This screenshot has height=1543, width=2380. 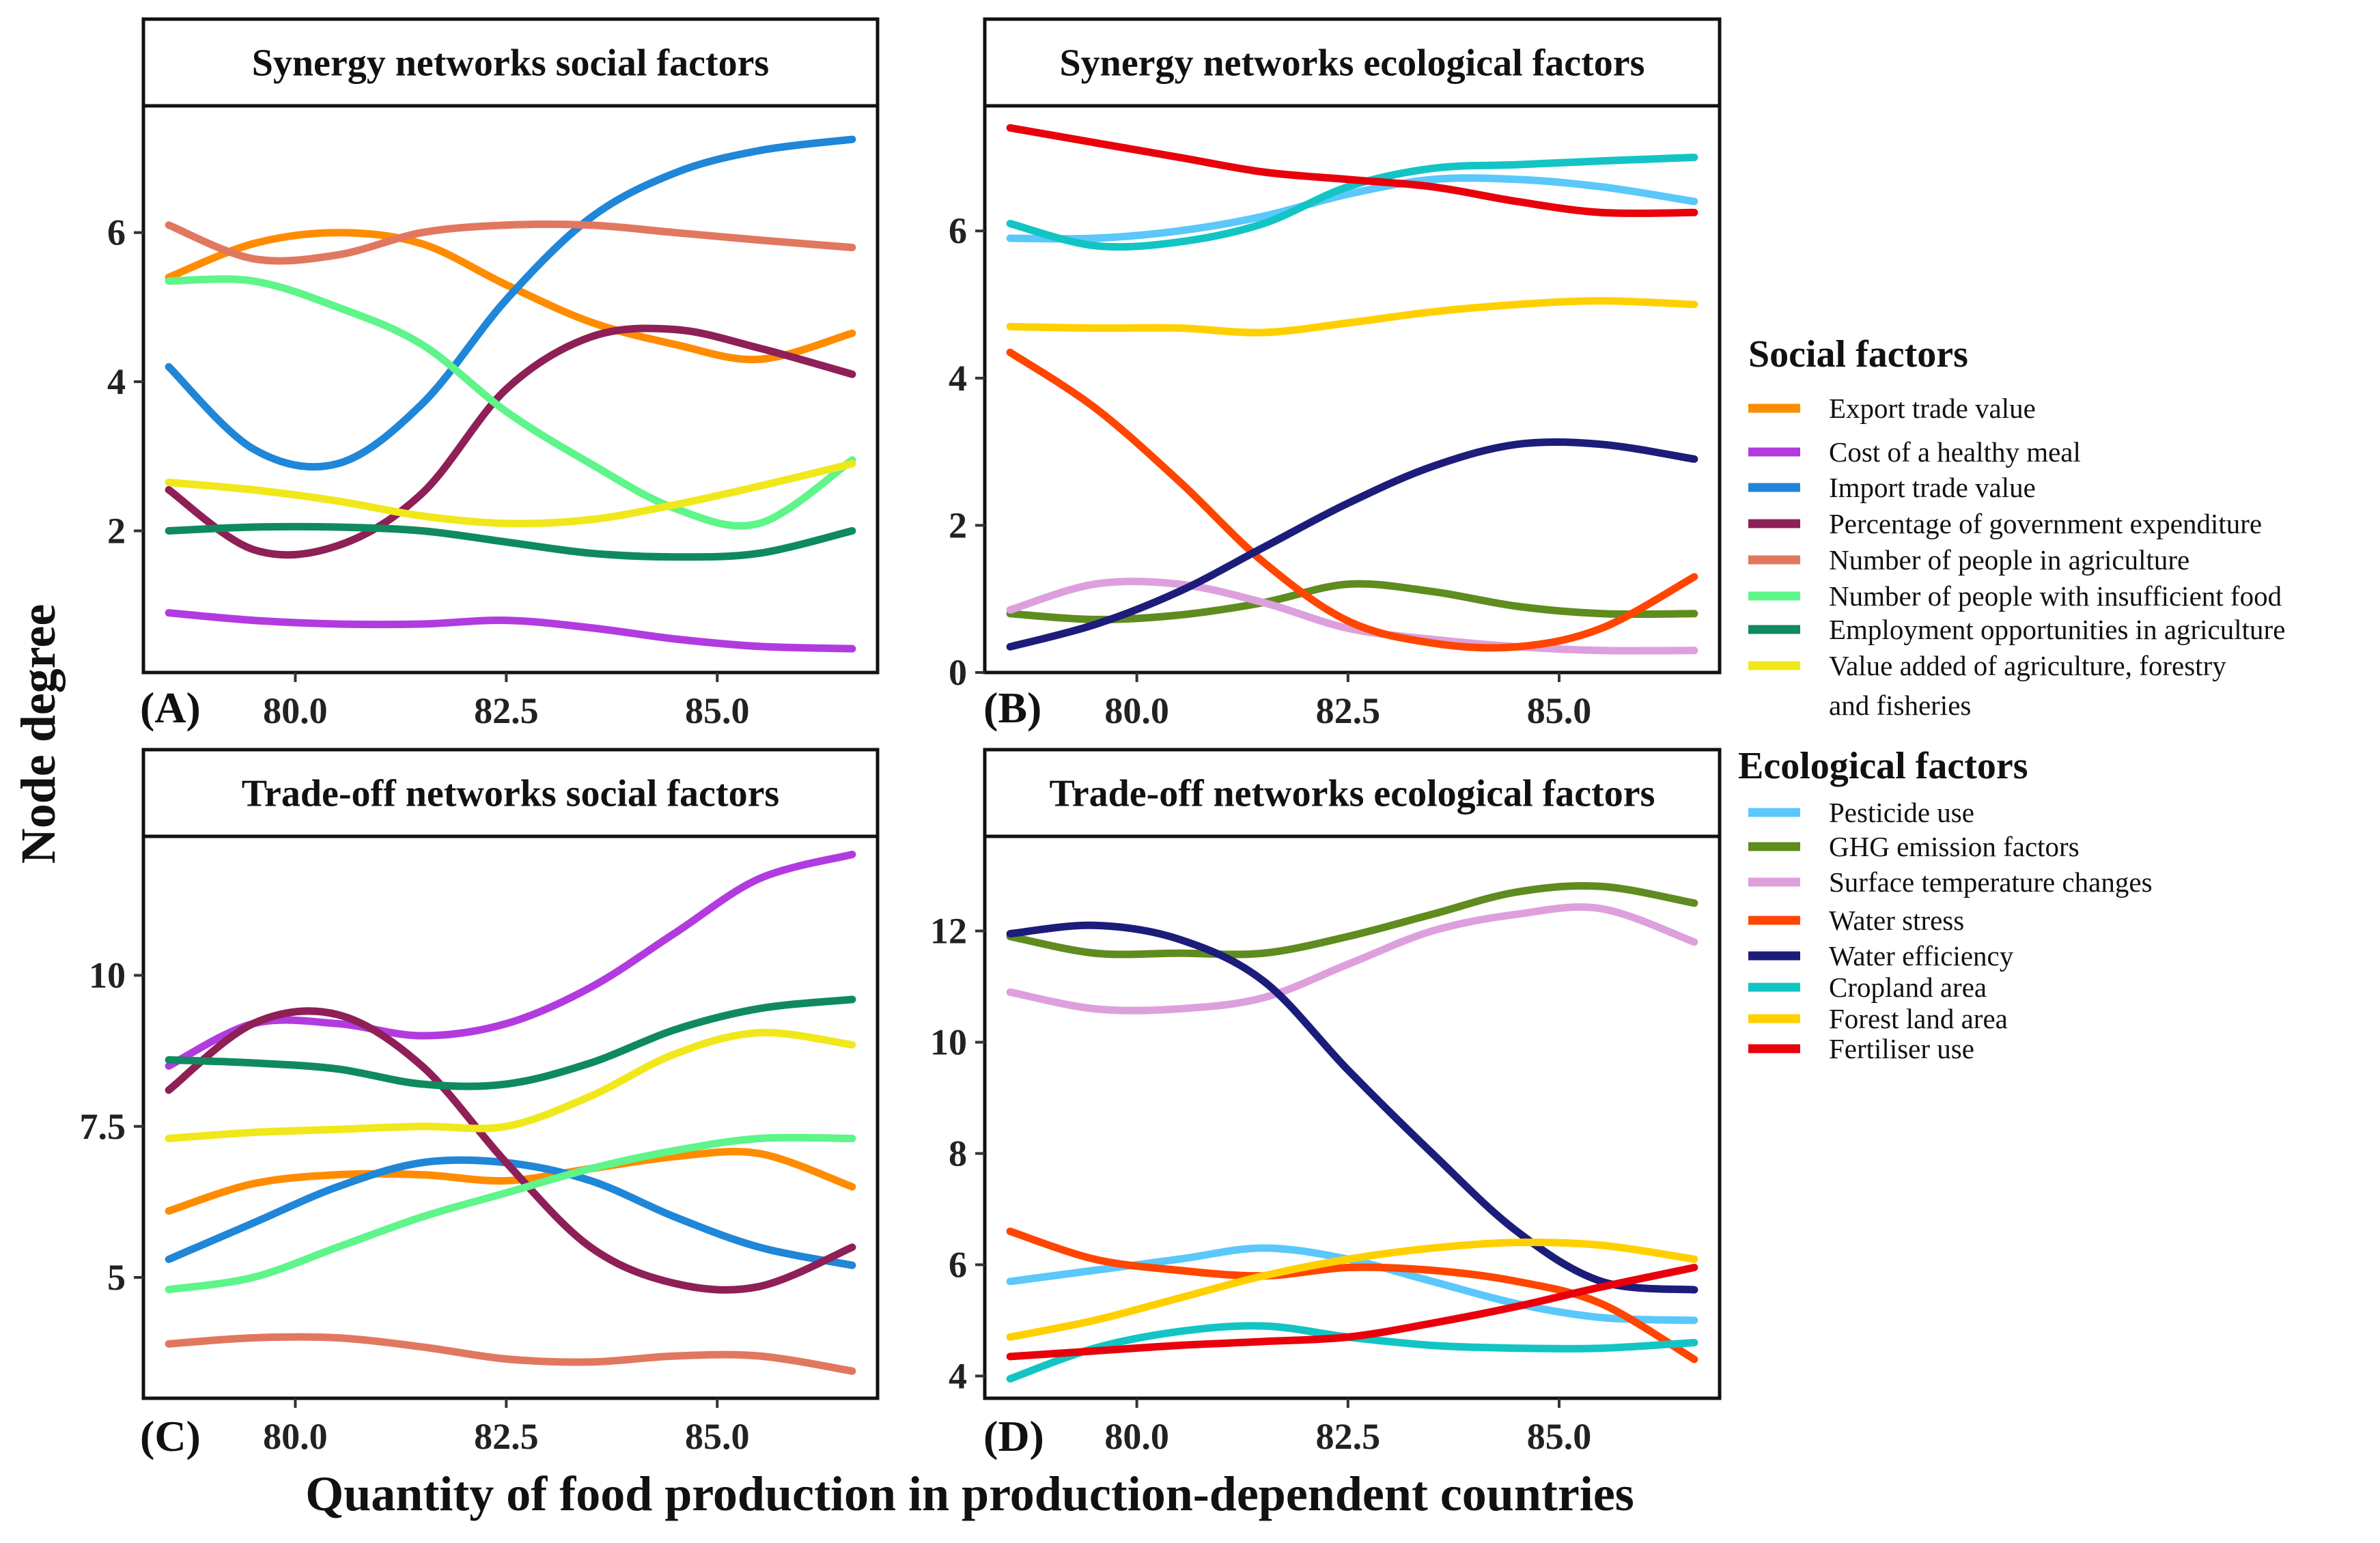 What do you see at coordinates (2057, 629) in the screenshot?
I see `legend-label: Employment opportunities in agriculture` at bounding box center [2057, 629].